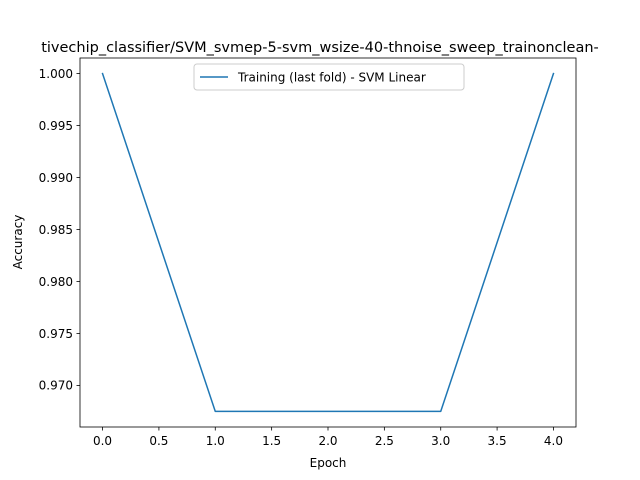 Image resolution: width=640 pixels, height=480 pixels. Describe the element at coordinates (215, 441) in the screenshot. I see `x-tick-label: 1.0` at that location.